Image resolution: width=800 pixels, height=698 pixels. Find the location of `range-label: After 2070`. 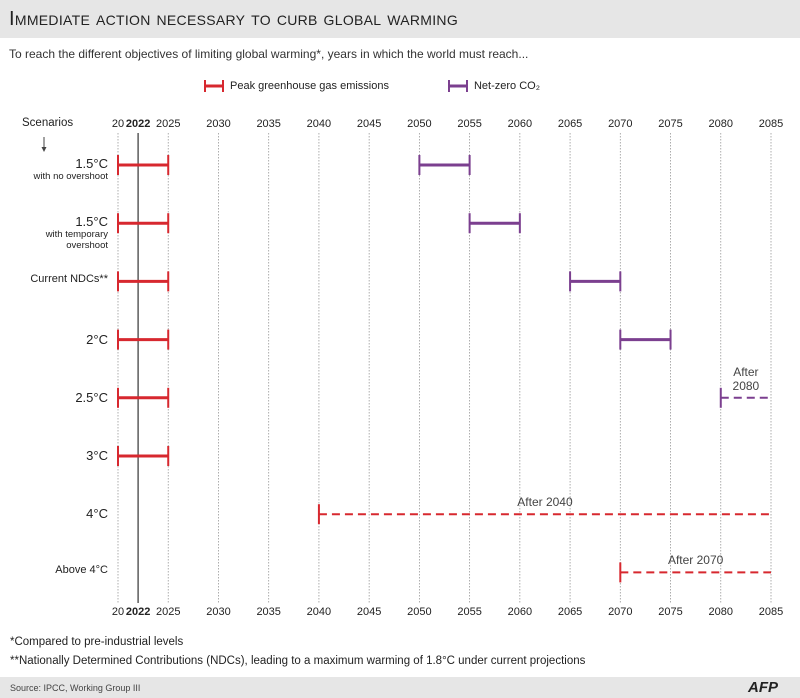

range-label: After 2070 is located at coordinates (695, 560).